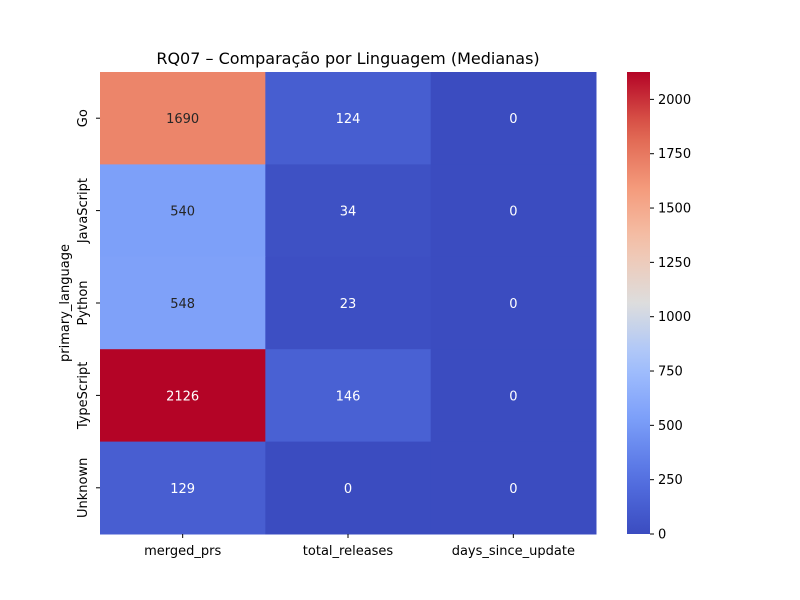 The image size is (800, 600). I want to click on cell-value-label: 23, so click(348, 304).